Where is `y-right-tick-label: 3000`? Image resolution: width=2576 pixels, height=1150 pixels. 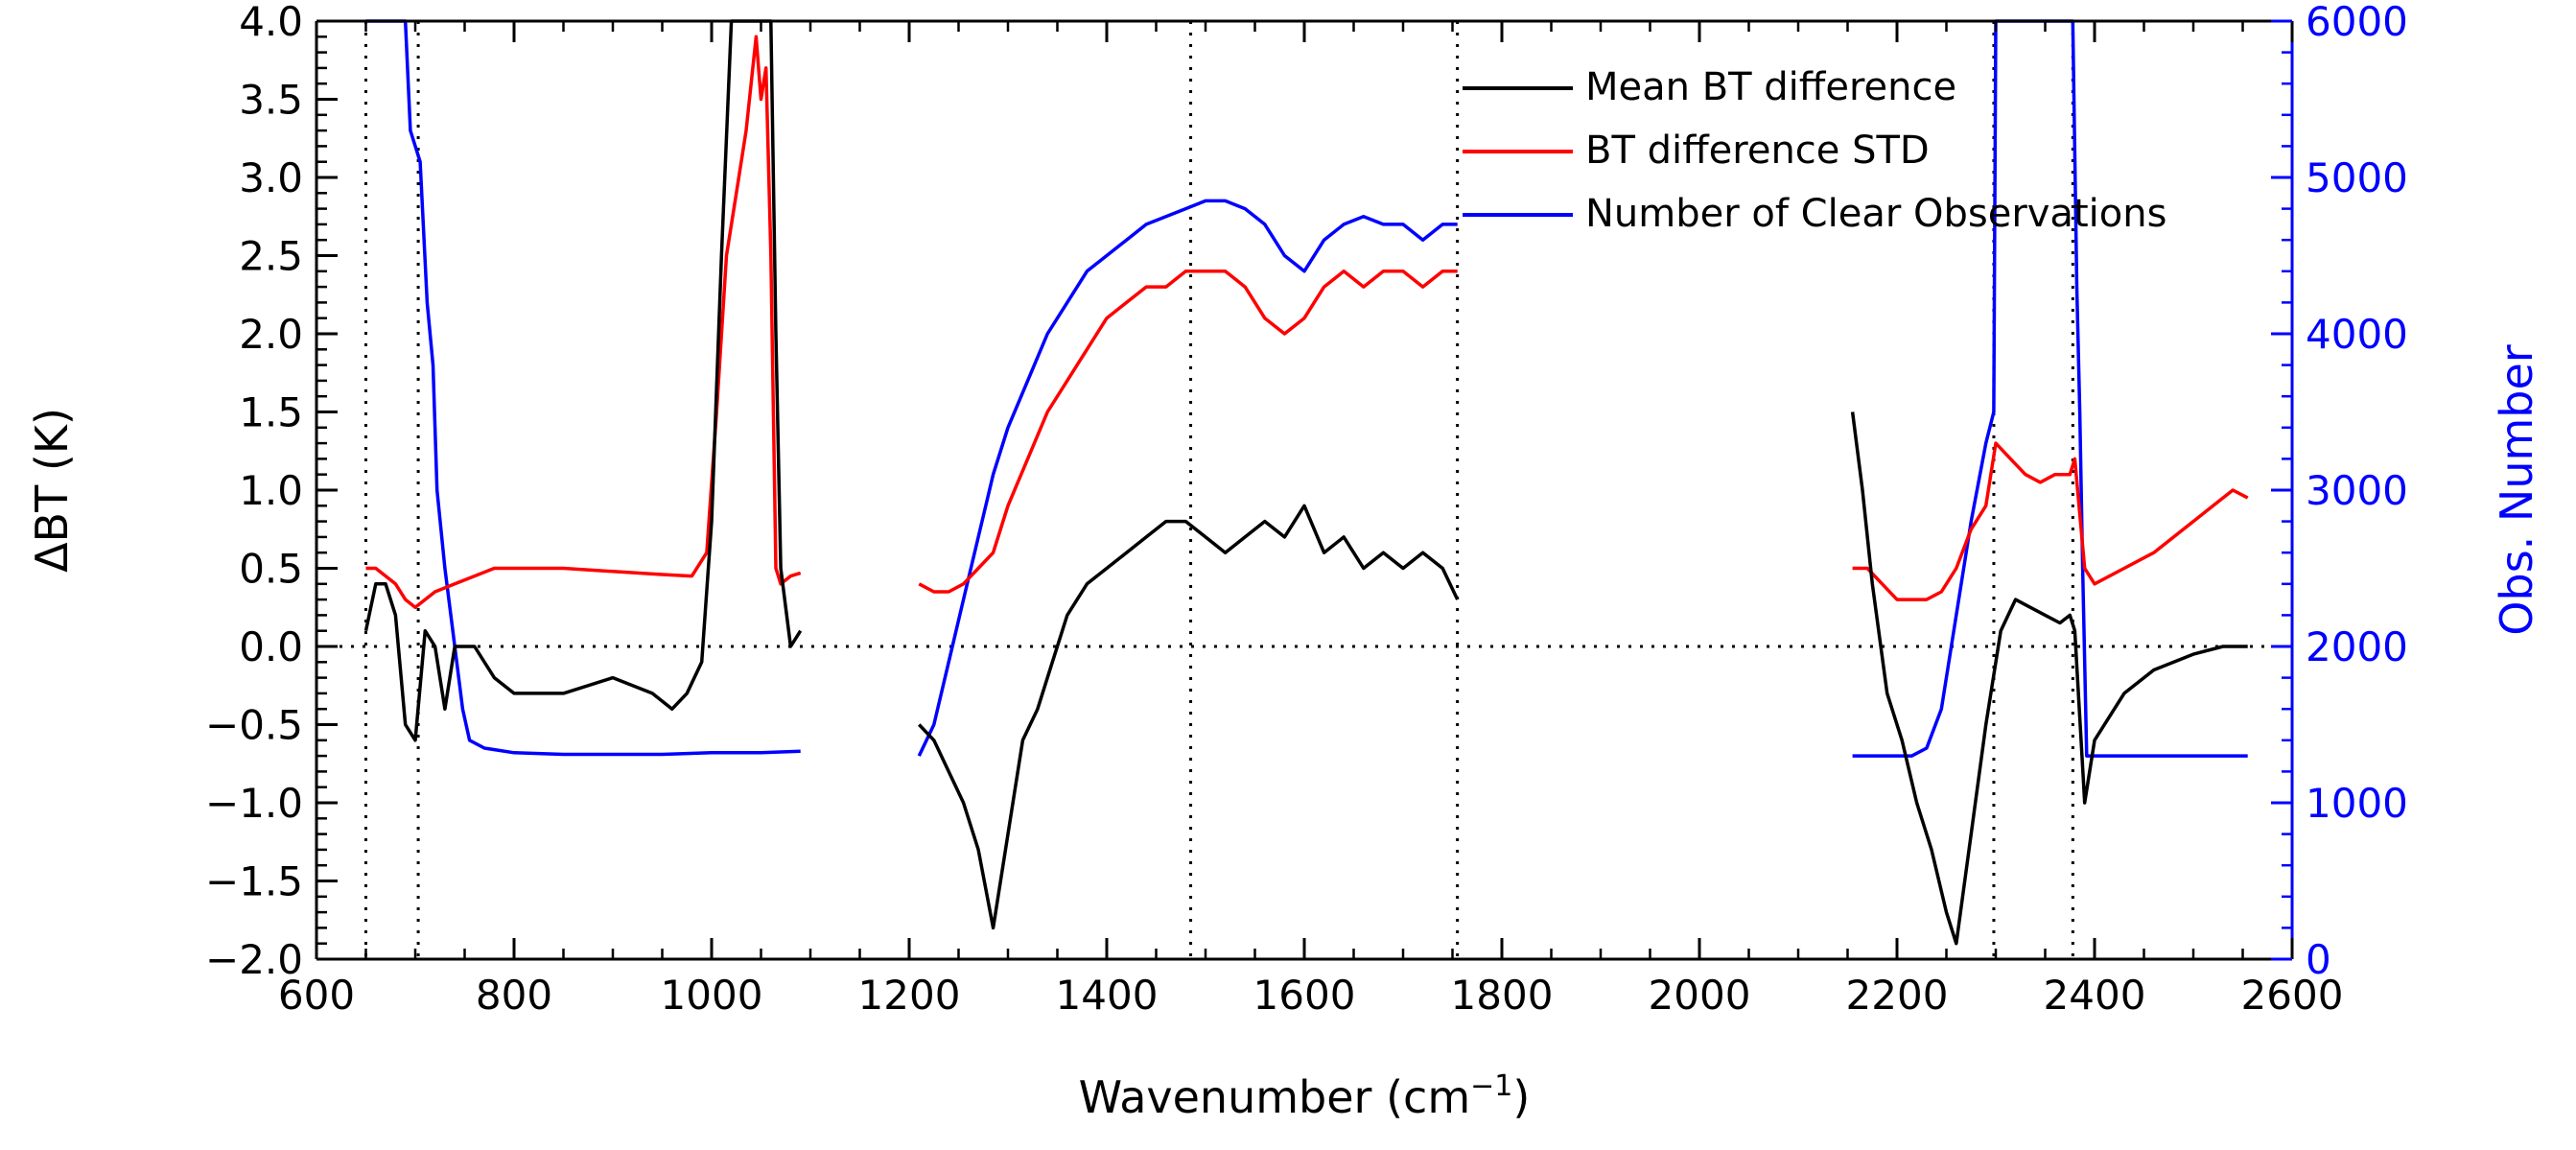 y-right-tick-label: 3000 is located at coordinates (2357, 490).